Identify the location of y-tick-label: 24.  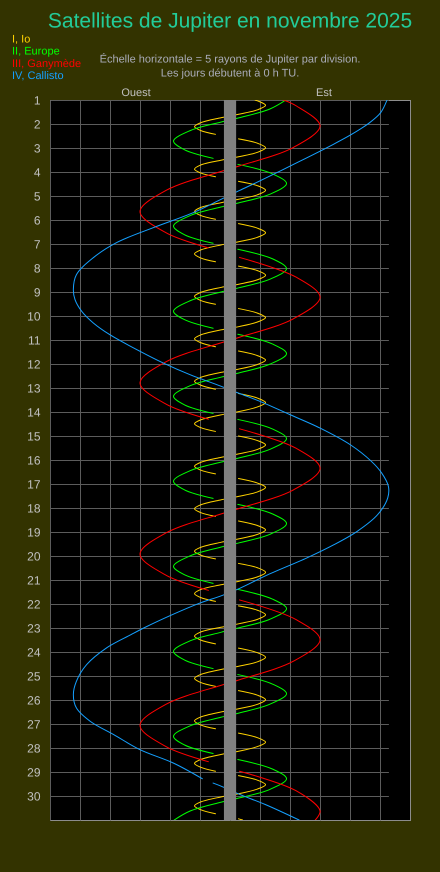
(34, 653).